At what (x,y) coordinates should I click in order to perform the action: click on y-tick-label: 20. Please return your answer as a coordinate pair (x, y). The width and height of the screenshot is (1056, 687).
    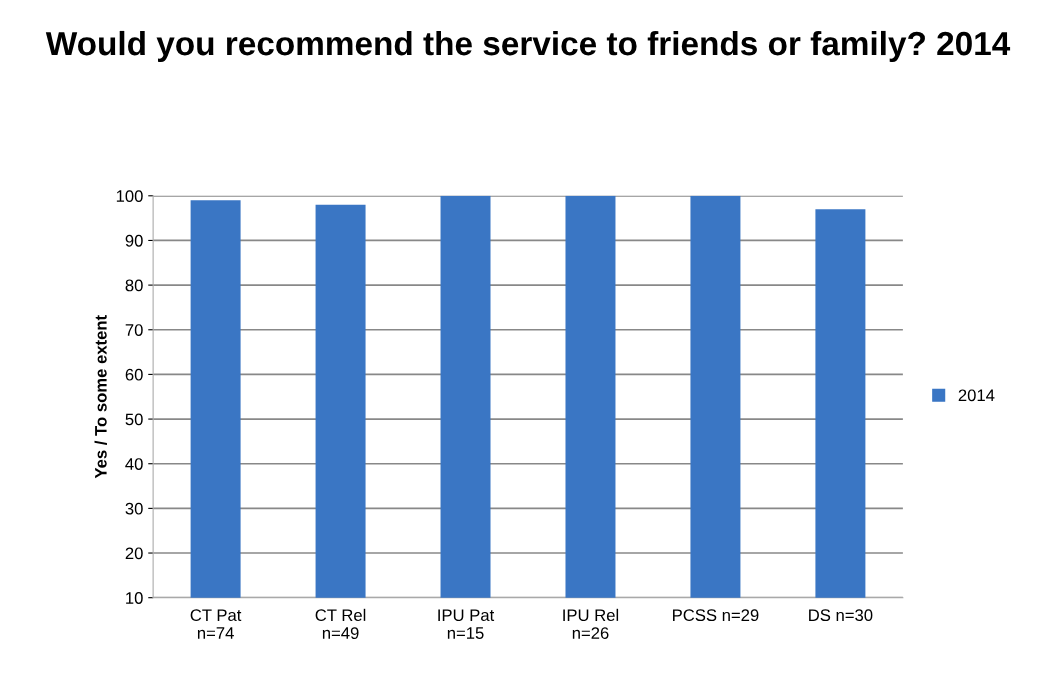
    Looking at the image, I should click on (134, 553).